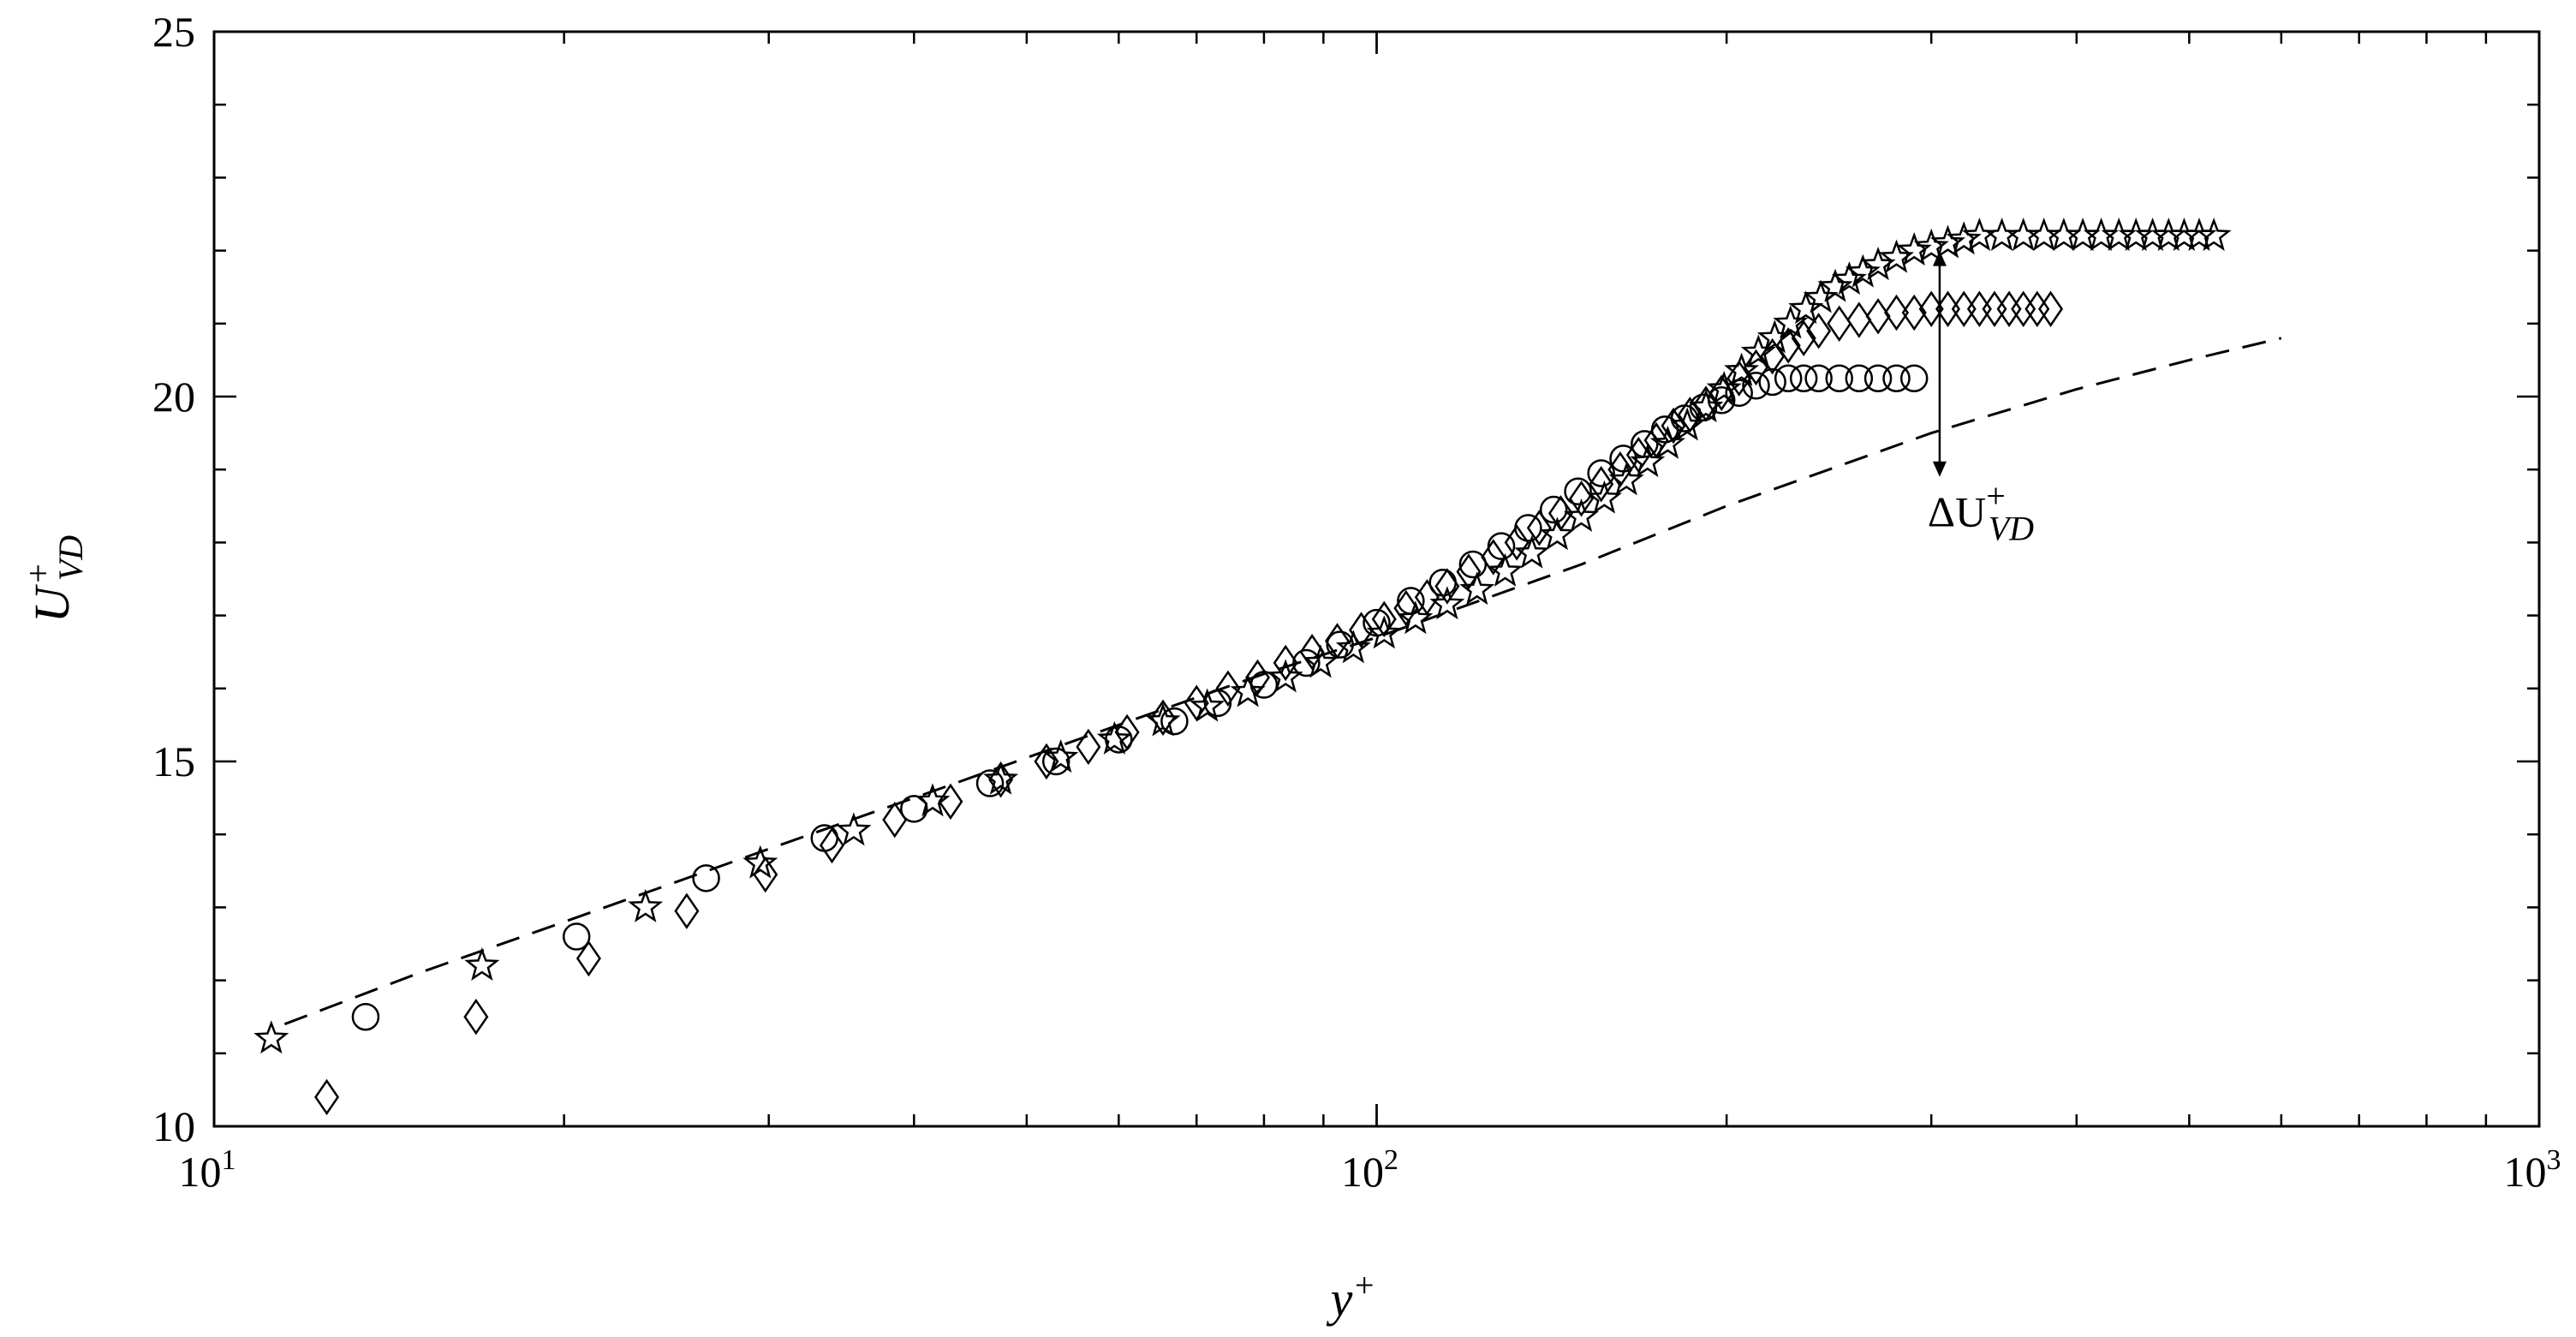 Image resolution: width=2576 pixels, height=1337 pixels. What do you see at coordinates (1981, 399) in the screenshot?
I see `delta-annotation: ΔU+ VD` at bounding box center [1981, 399].